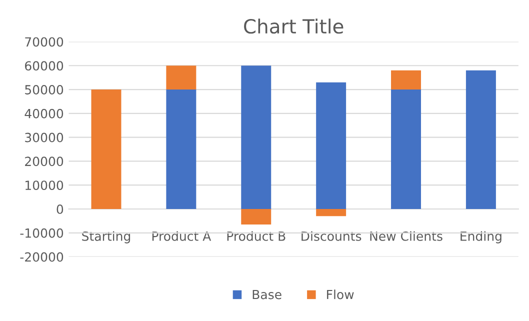  I want to click on x-tick-label: New Clients, so click(406, 236).